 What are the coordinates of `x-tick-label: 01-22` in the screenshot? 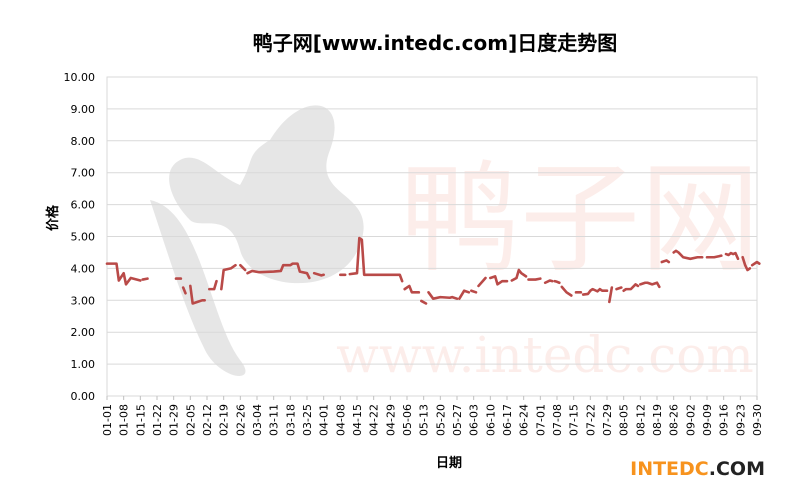 It's located at (157, 420).